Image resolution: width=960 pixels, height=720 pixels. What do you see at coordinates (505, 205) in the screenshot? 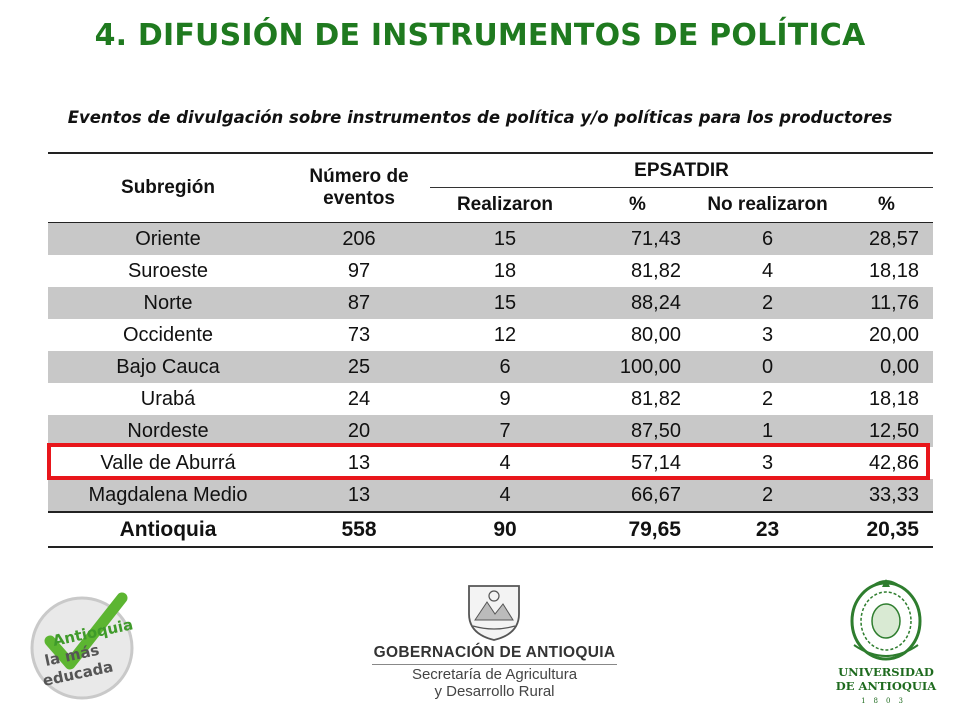
I see `header-realizaron: Realizaron` at bounding box center [505, 205].